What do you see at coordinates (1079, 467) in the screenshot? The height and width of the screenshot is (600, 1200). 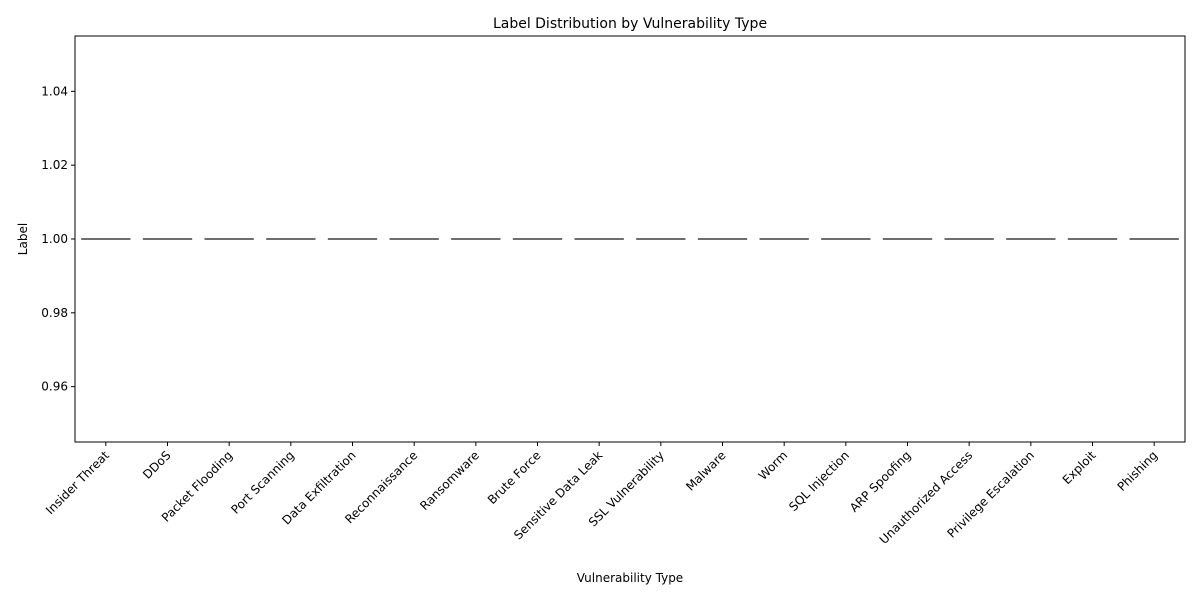 I see `x-tick-label: Exploit` at bounding box center [1079, 467].